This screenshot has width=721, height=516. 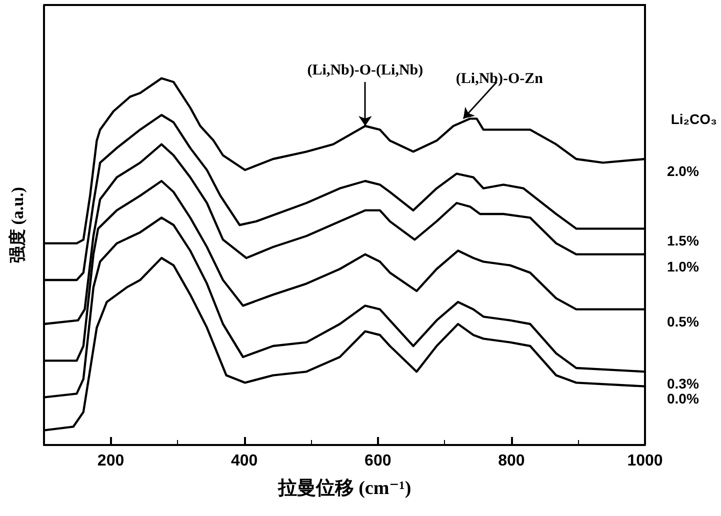 I want to click on legend-title: Li₂CO₃, so click(x=694, y=119).